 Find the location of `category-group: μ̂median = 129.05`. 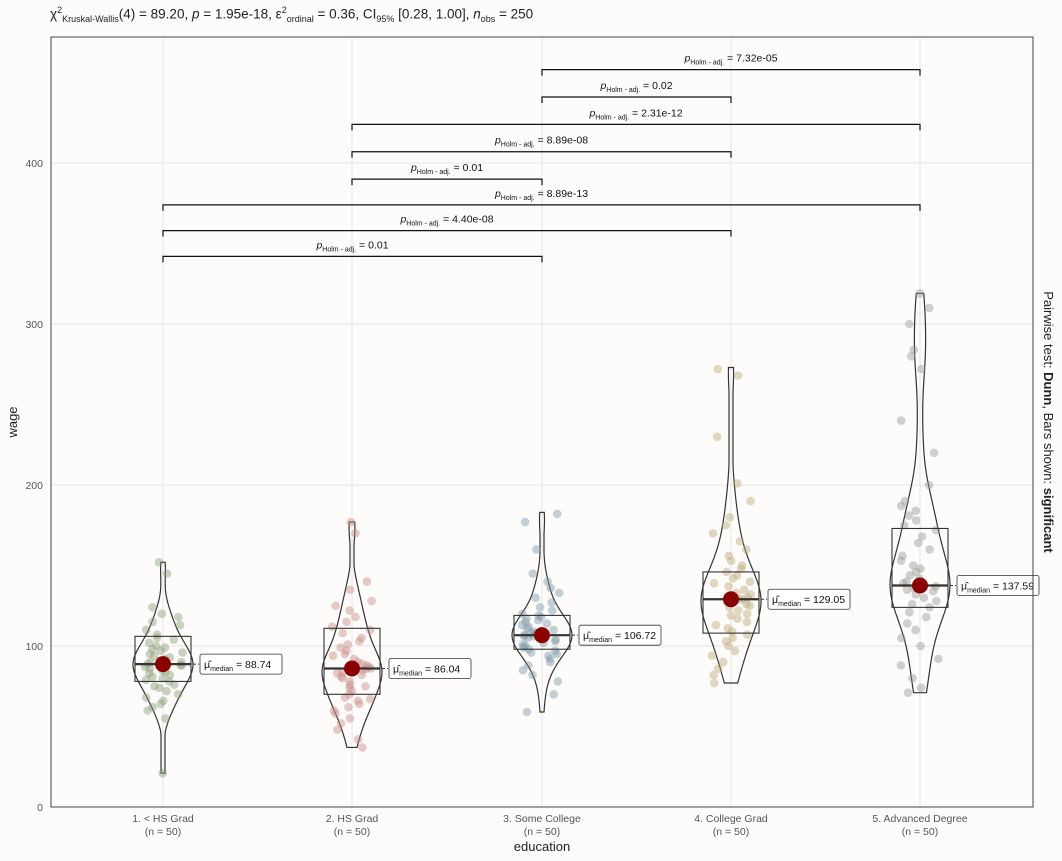

category-group: μ̂median = 129.05 is located at coordinates (775, 526).